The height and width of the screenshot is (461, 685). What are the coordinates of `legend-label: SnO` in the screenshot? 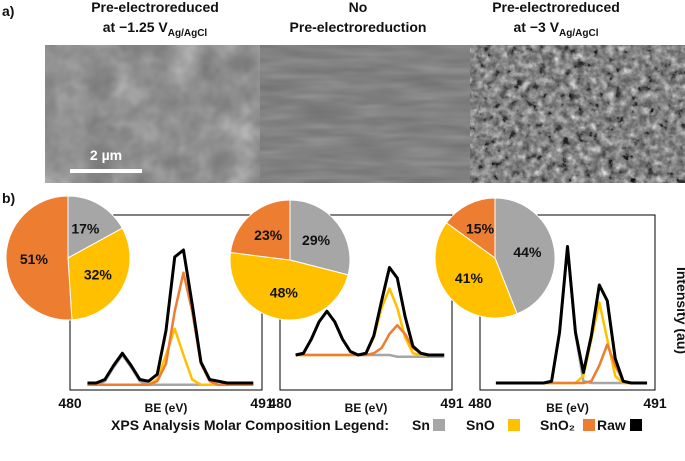 It's located at (480, 425).